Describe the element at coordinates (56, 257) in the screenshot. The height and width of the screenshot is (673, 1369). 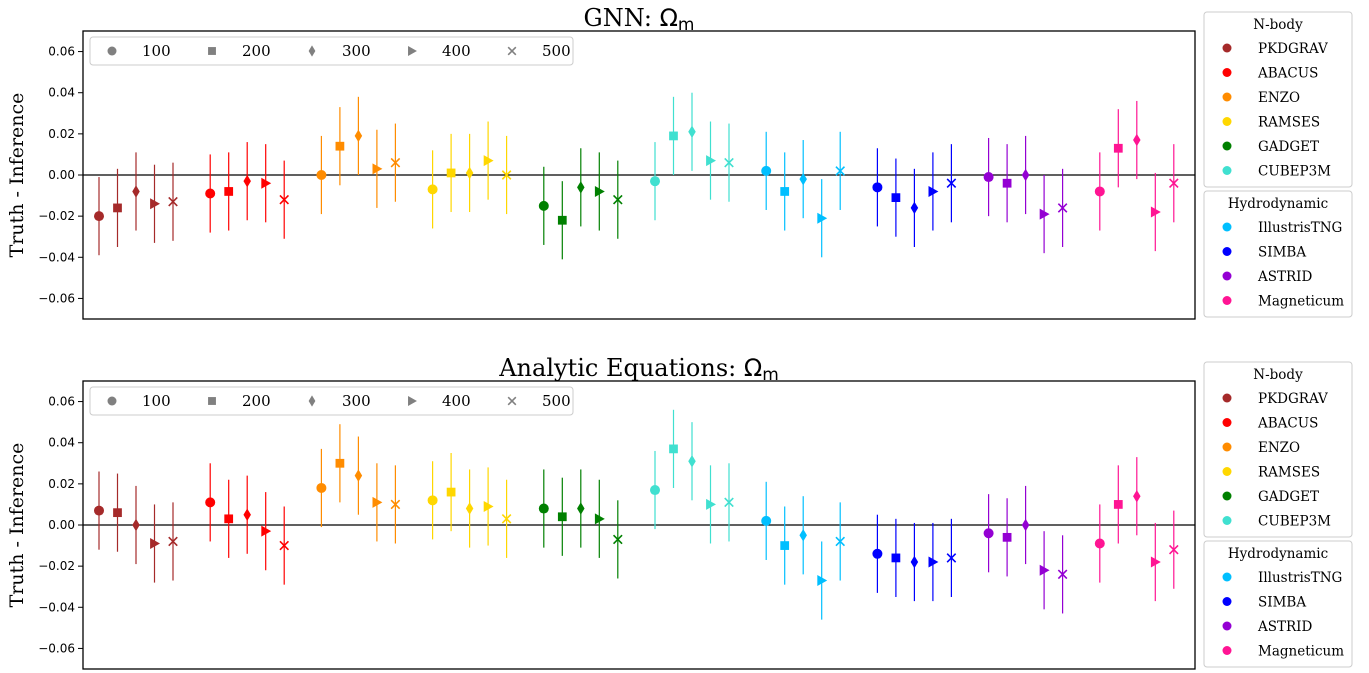
I see `y-tick-label: −0.04` at that location.